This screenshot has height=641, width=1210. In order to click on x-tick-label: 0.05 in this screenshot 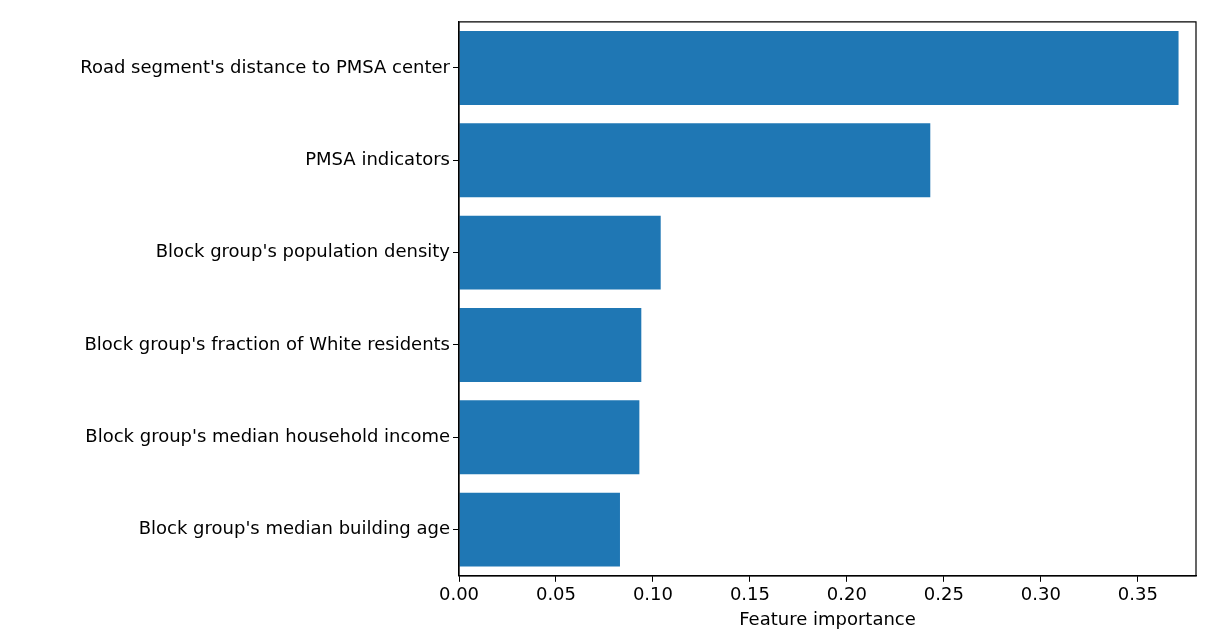, I will do `click(556, 594)`.